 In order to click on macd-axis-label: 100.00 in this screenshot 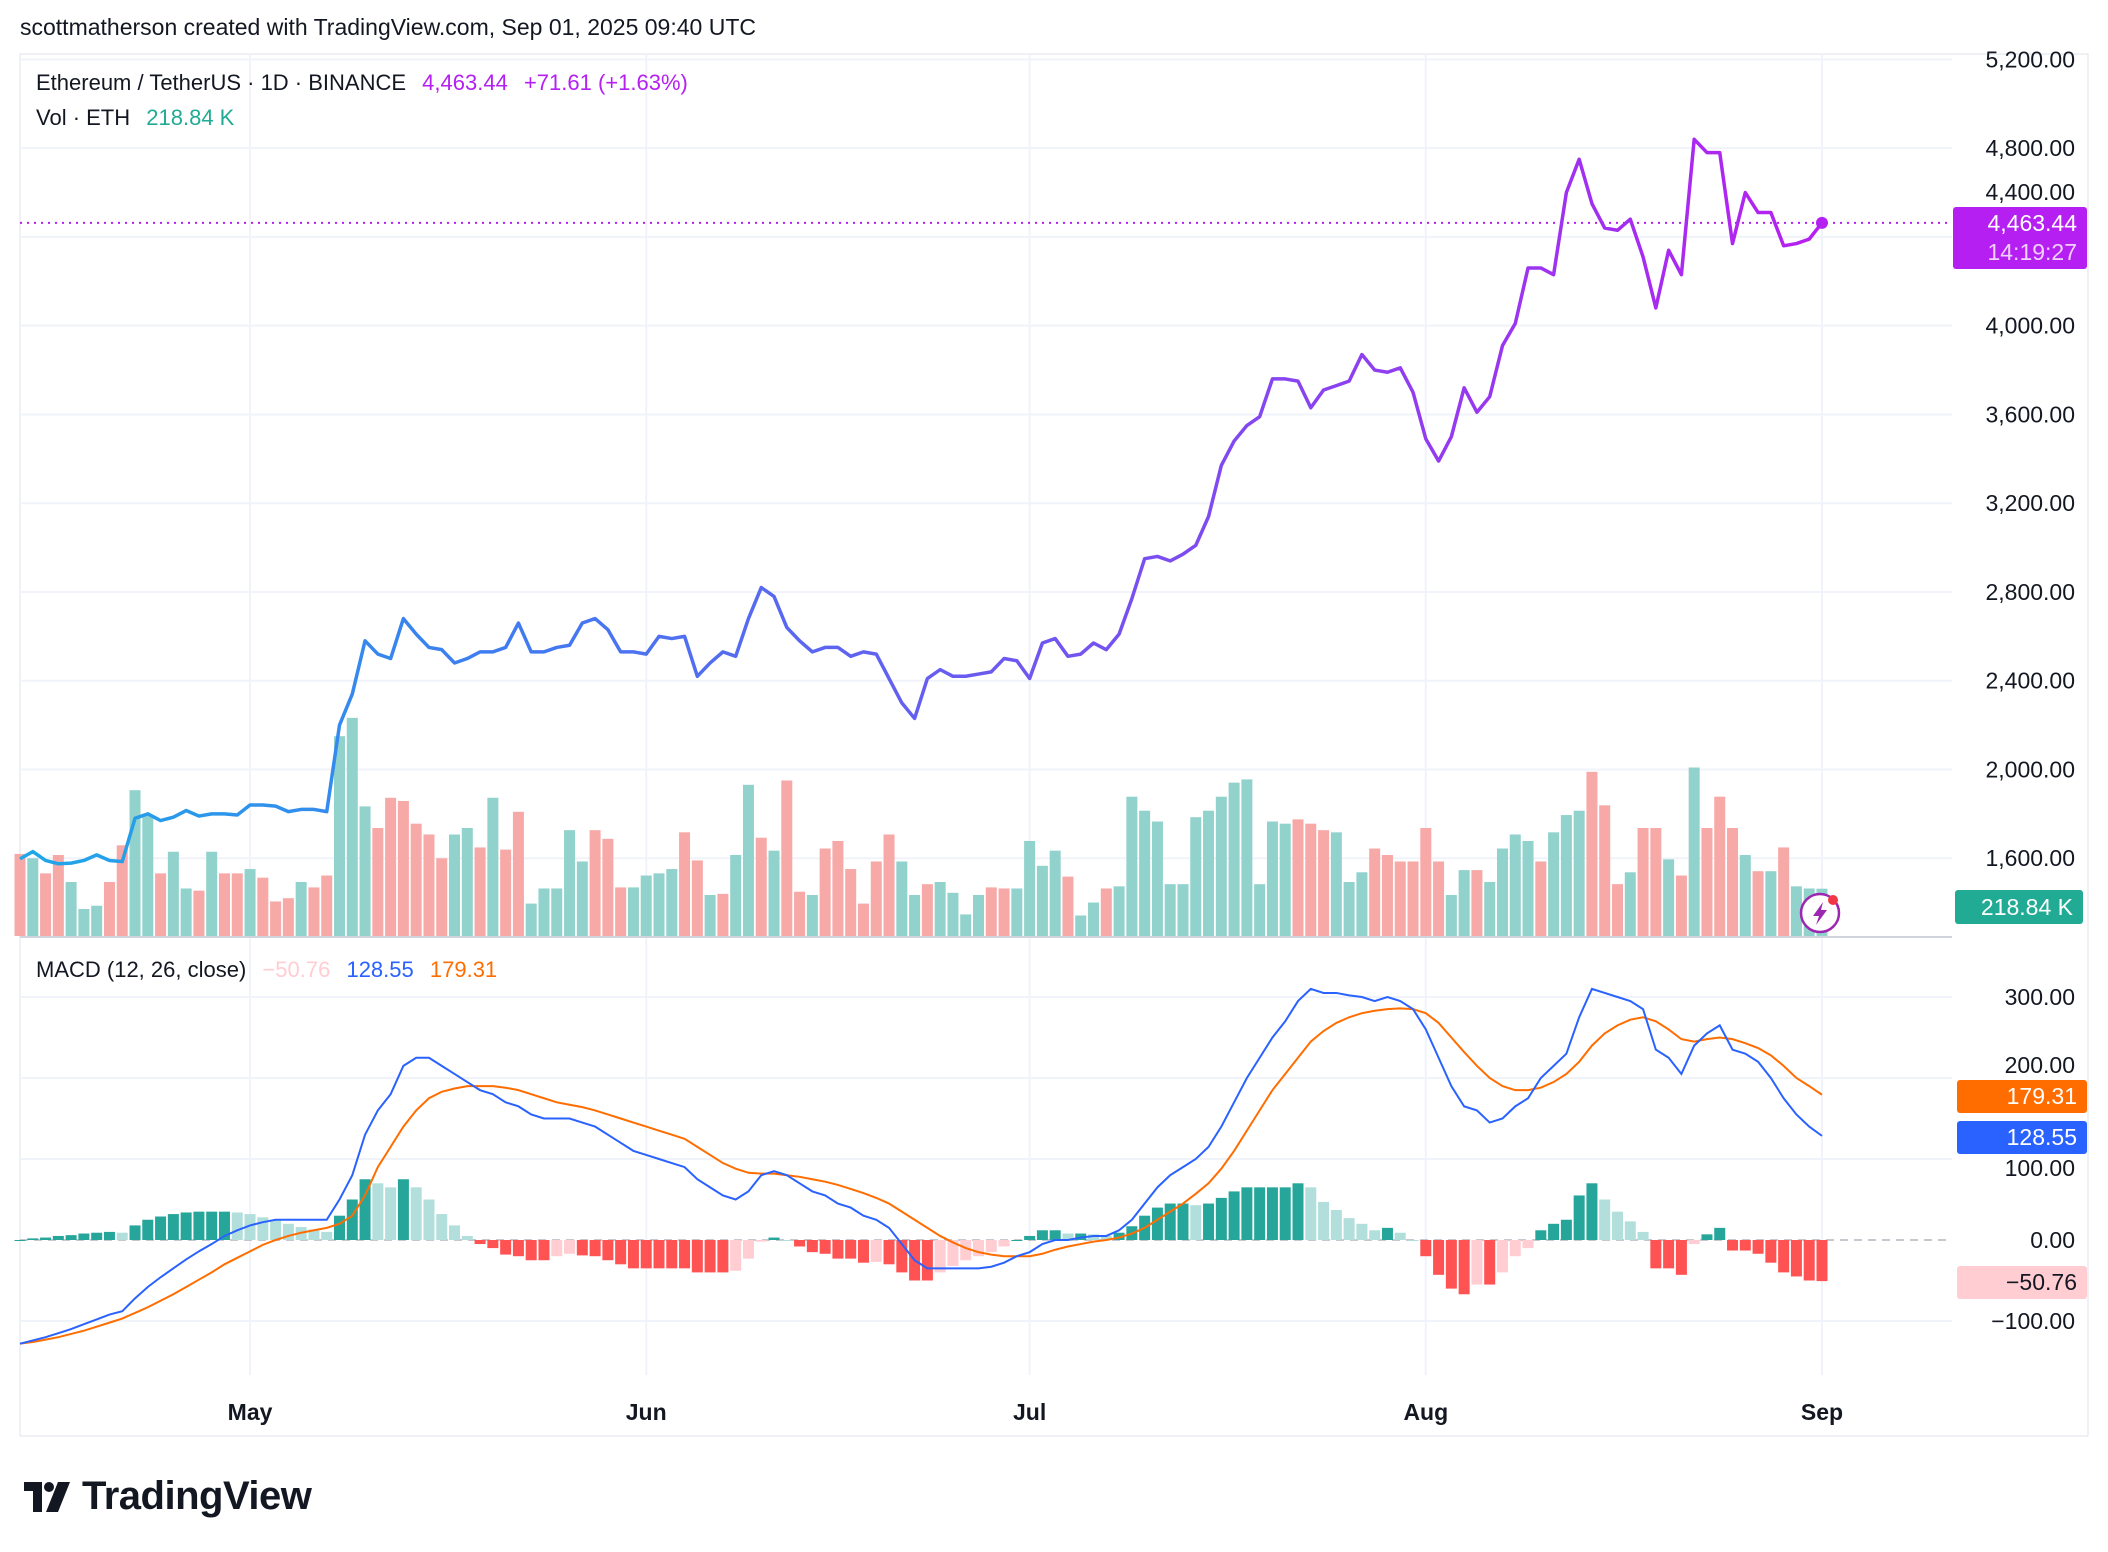, I will do `click(2040, 1168)`.